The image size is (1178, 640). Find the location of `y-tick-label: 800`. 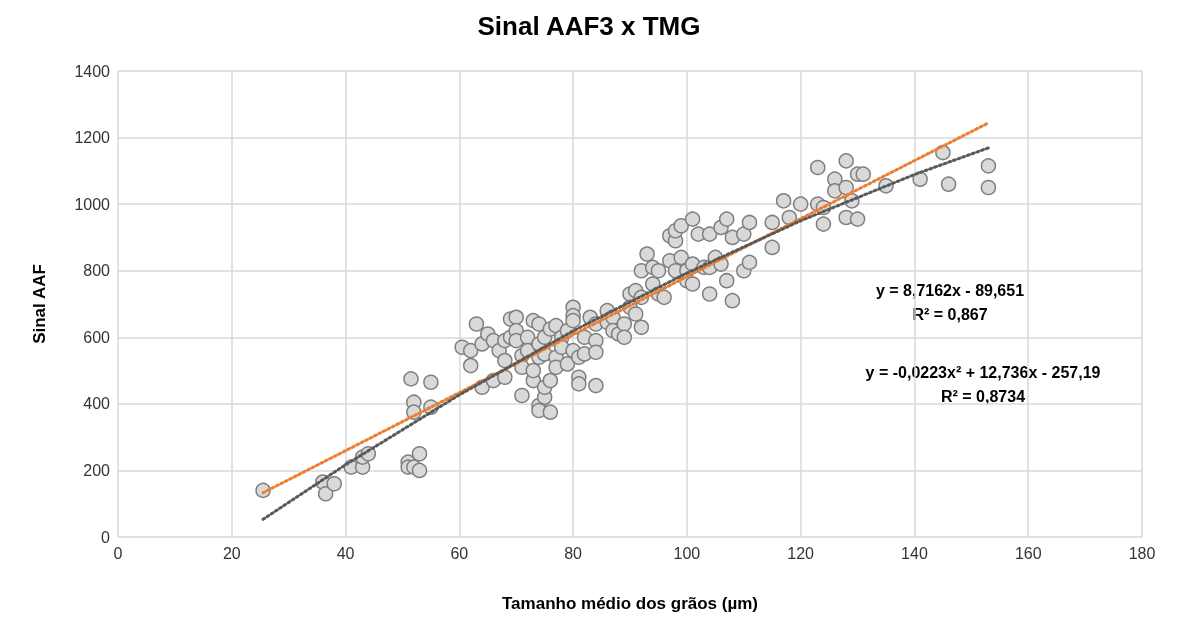

y-tick-label: 800 is located at coordinates (97, 271).